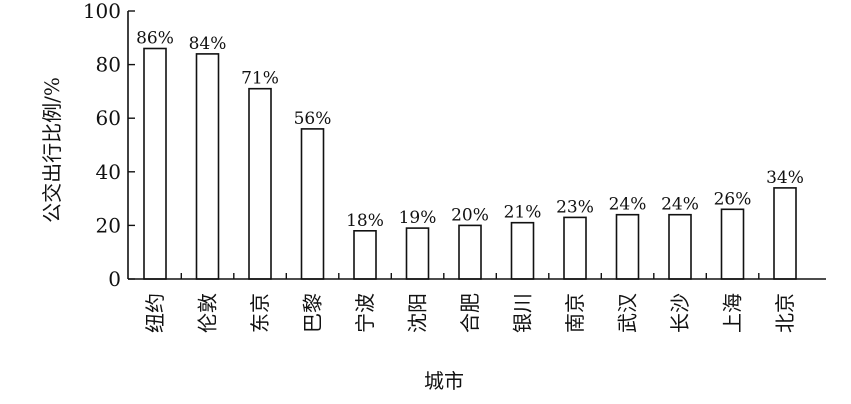 This screenshot has height=404, width=851. What do you see at coordinates (155, 39) in the screenshot?
I see `data-label-1: 86%` at bounding box center [155, 39].